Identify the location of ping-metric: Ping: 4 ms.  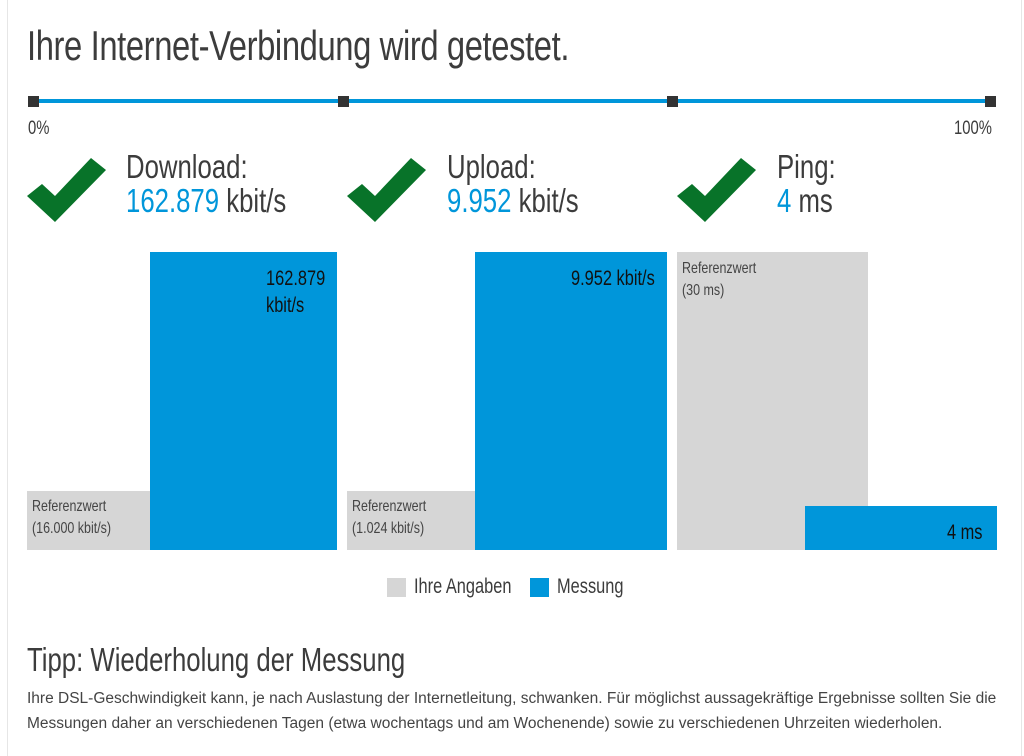
(806, 183).